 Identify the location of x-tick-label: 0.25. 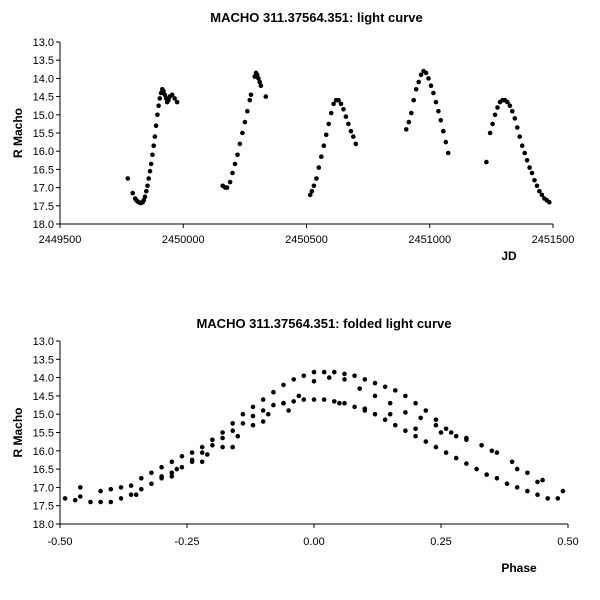
(440, 542).